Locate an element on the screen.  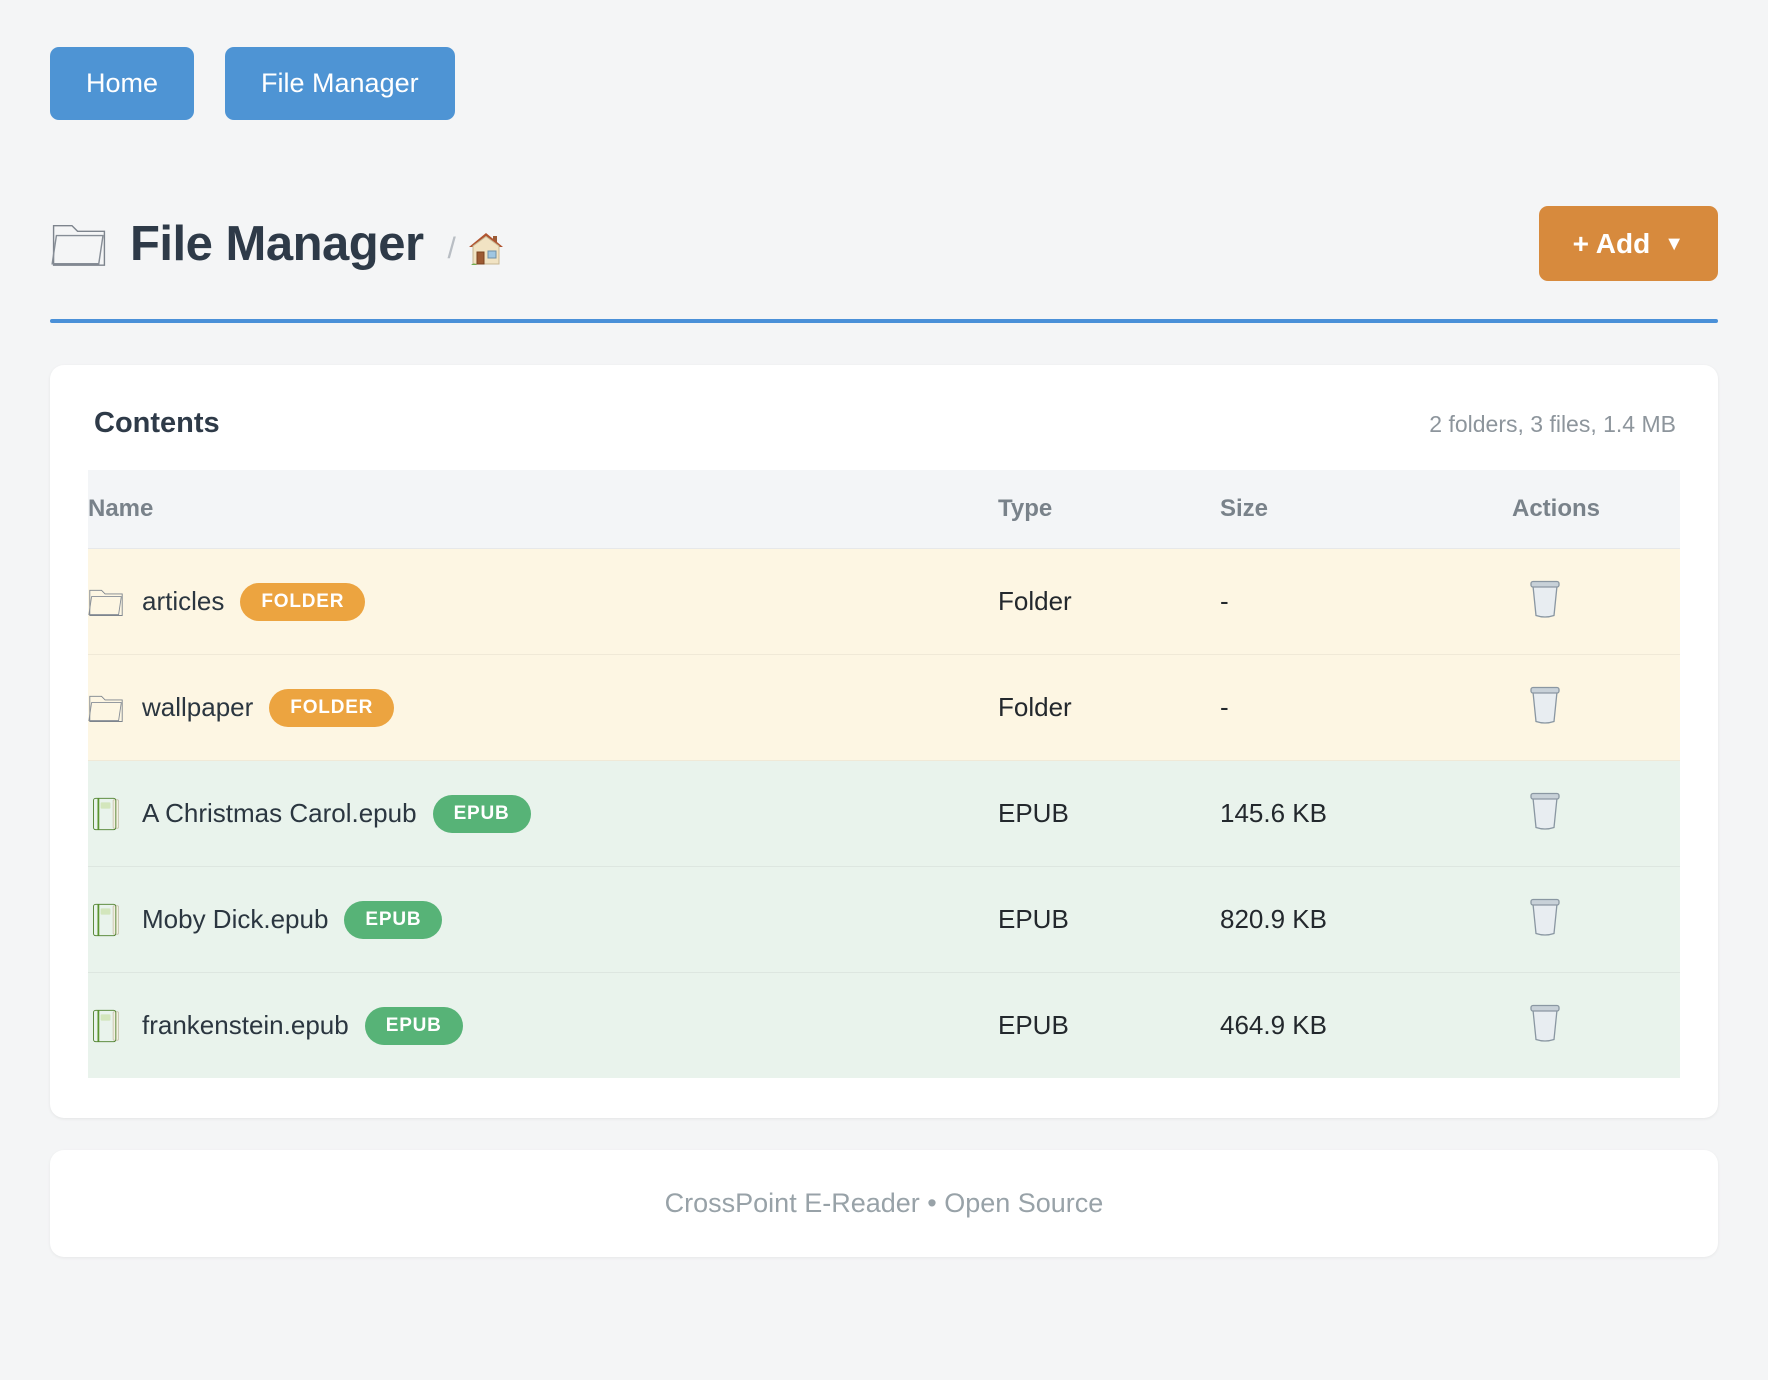
title-group: File Manager / is located at coordinates (277, 244).